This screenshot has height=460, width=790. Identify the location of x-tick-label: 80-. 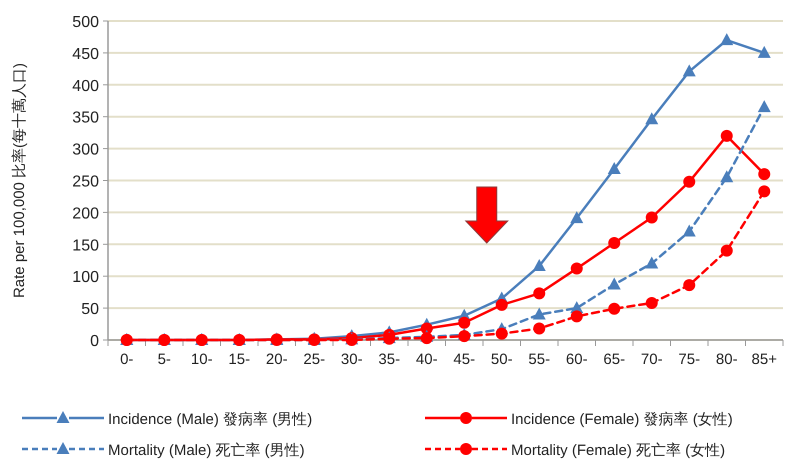
(727, 359).